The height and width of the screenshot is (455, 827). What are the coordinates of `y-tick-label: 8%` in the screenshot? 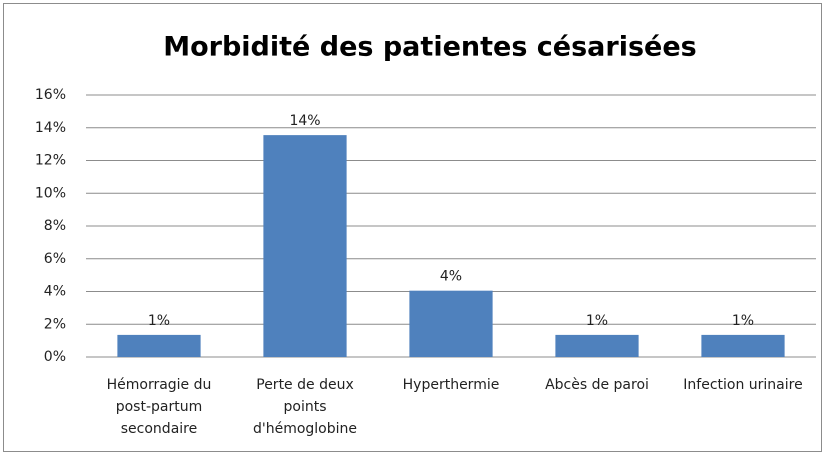 It's located at (55, 226).